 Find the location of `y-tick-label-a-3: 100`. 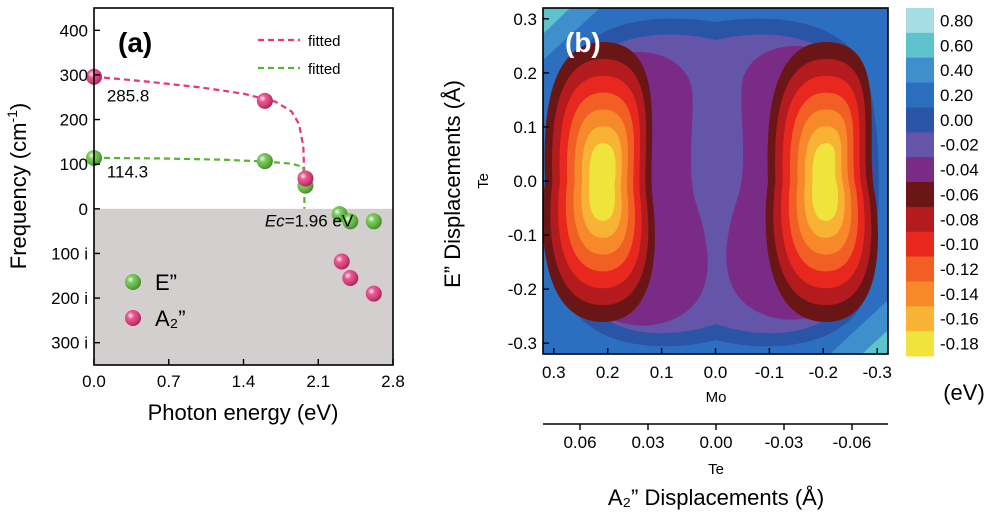

y-tick-label-a-3: 100 is located at coordinates (74, 164).